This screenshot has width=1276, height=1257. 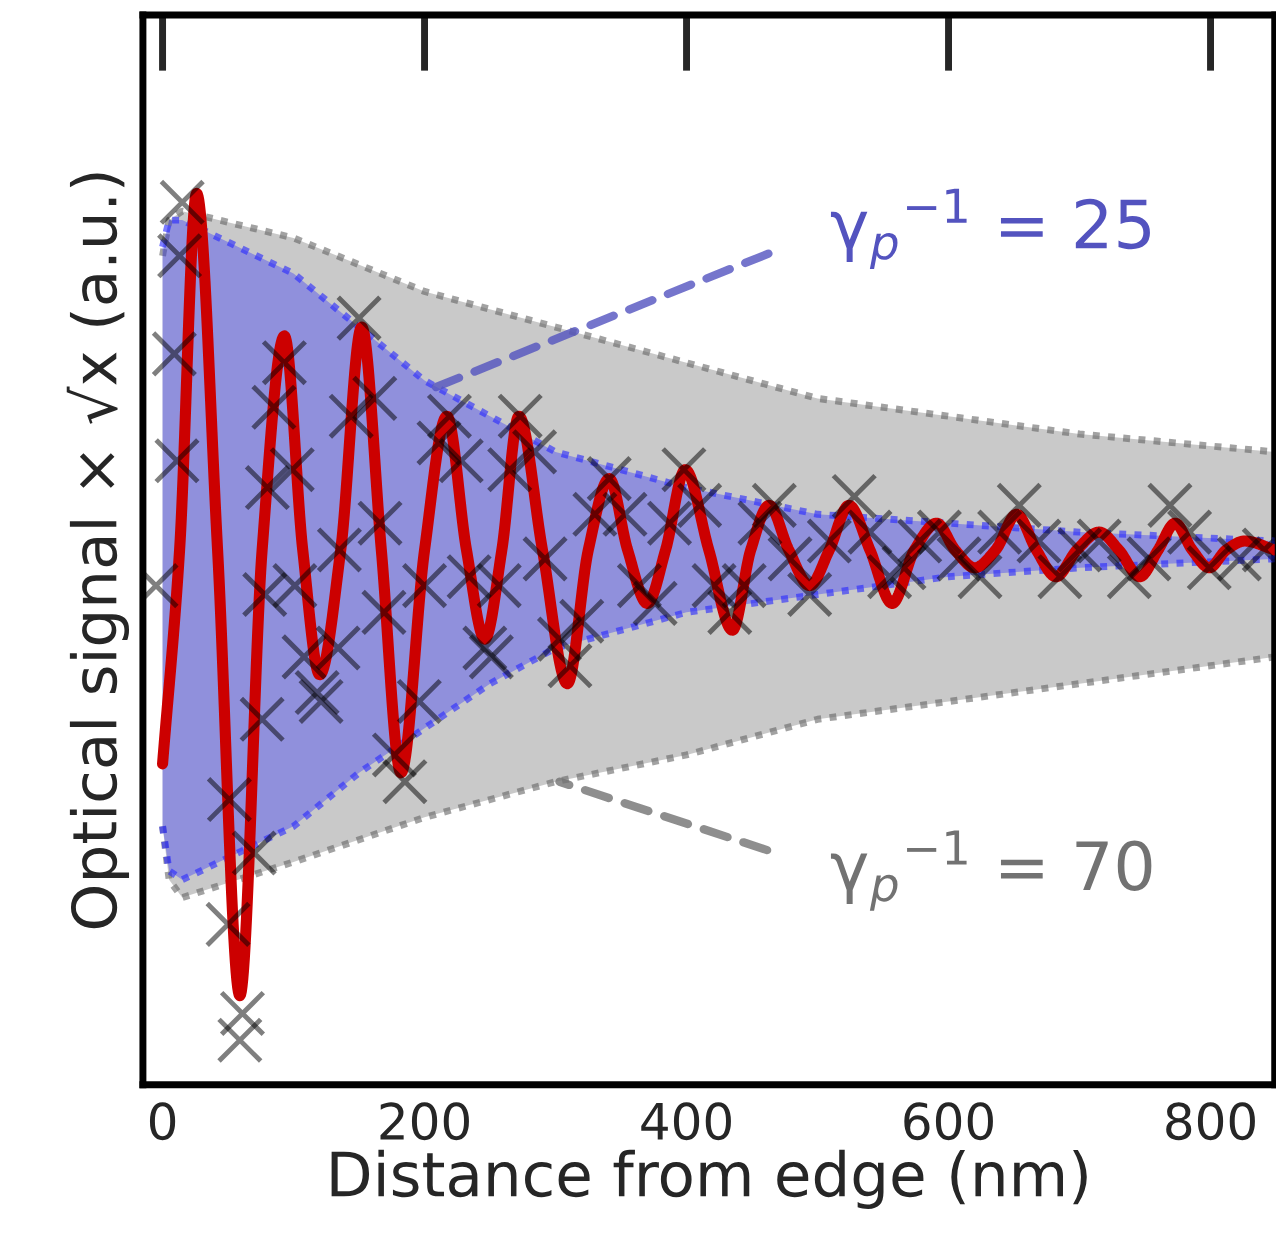 What do you see at coordinates (948, 1121) in the screenshot?
I see `x-tick-label: 600` at bounding box center [948, 1121].